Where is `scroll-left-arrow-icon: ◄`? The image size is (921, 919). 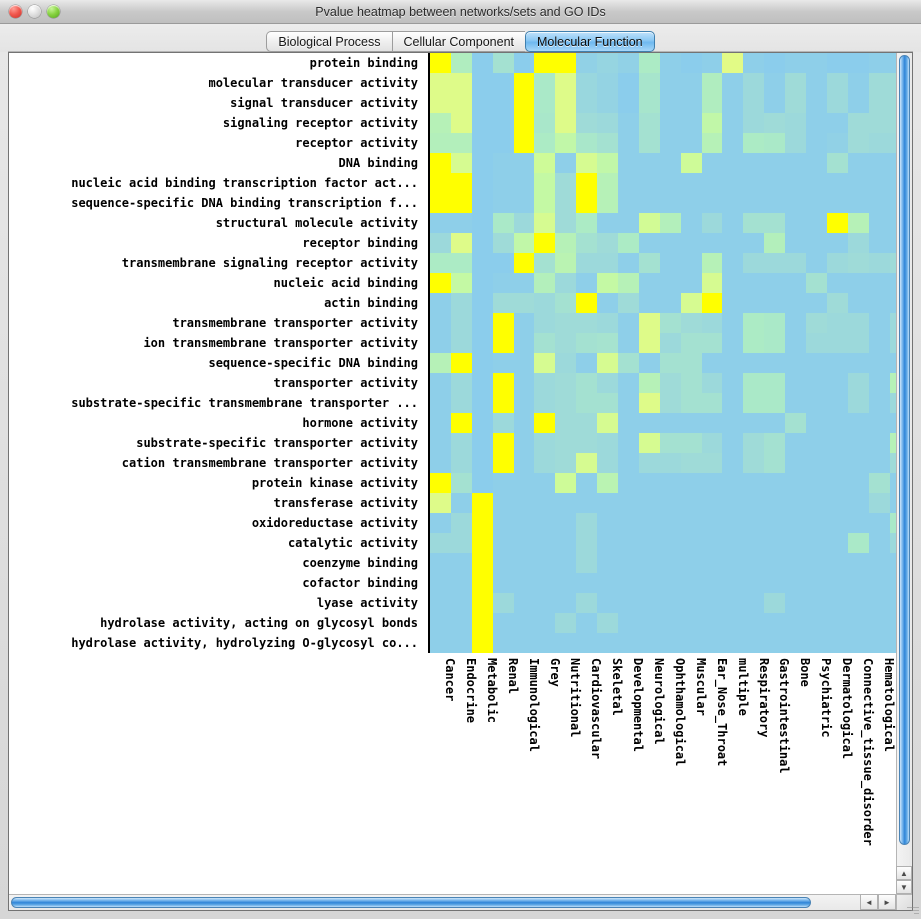 scroll-left-arrow-icon: ◄ is located at coordinates (869, 902).